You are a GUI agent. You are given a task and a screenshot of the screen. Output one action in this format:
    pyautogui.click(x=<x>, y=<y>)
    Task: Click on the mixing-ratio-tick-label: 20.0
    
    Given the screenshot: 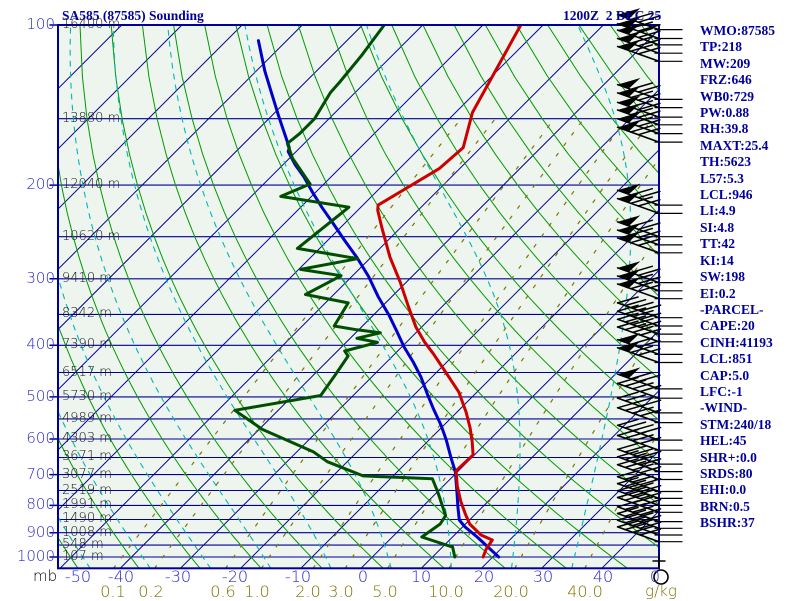 What is the action you would take?
    pyautogui.click(x=511, y=592)
    